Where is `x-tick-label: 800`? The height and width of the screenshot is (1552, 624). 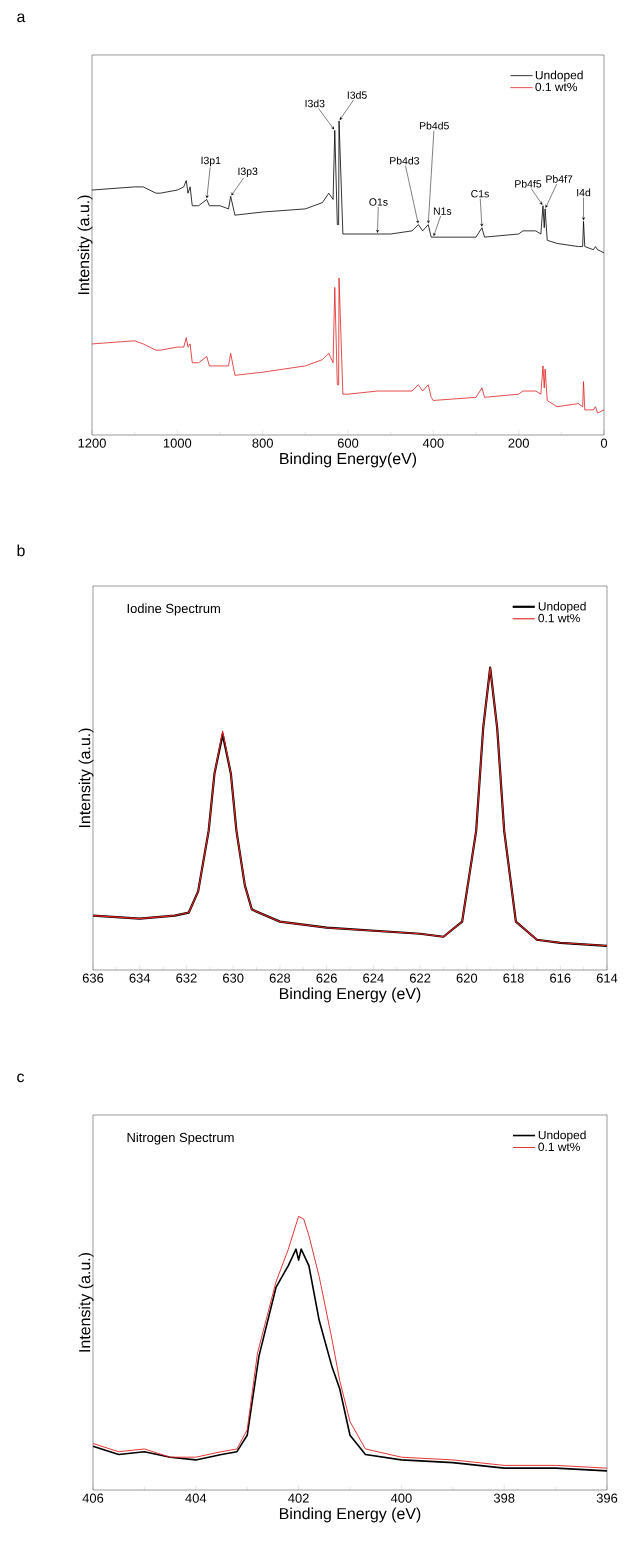
x-tick-label: 800 is located at coordinates (262, 443).